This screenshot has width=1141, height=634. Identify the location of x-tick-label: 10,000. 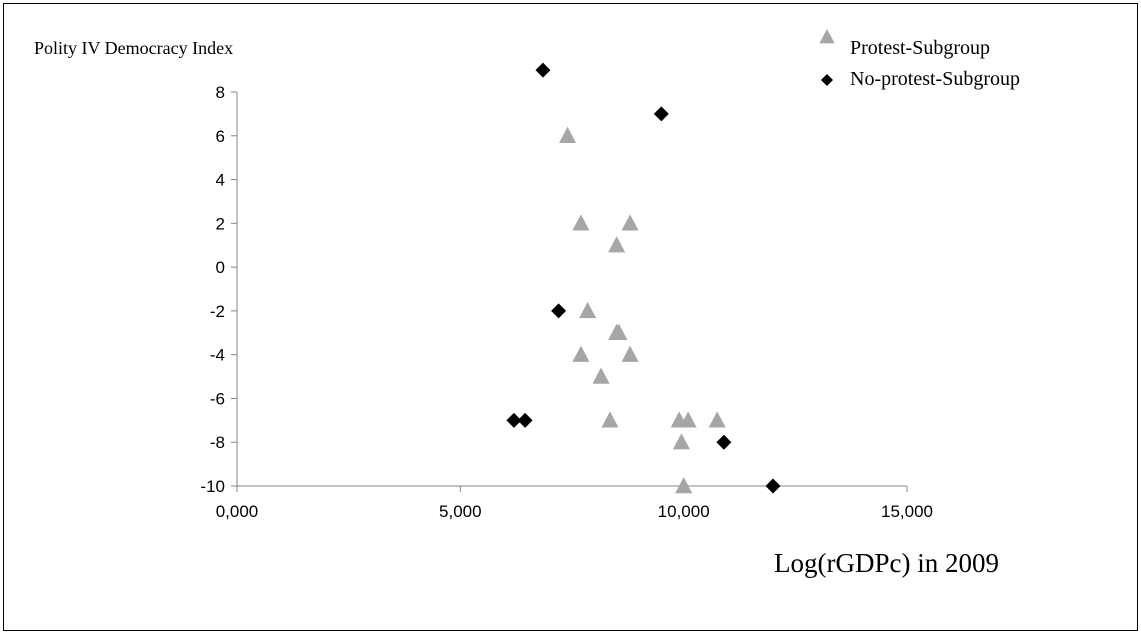
(684, 511).